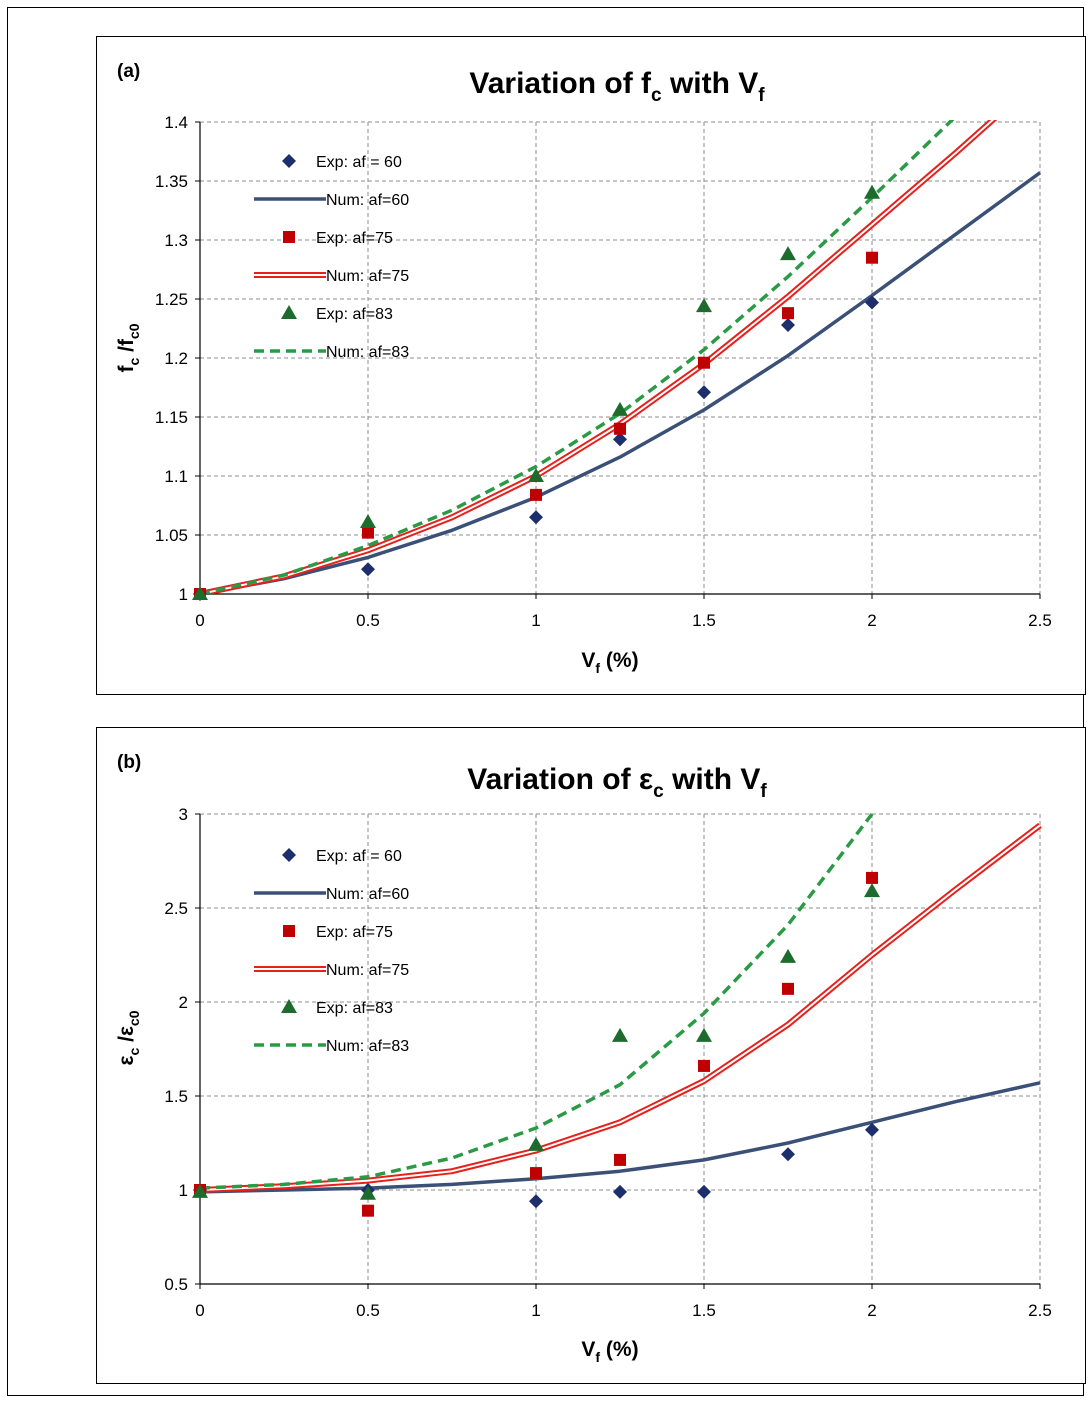 This screenshot has width=1091, height=1403. Describe the element at coordinates (367, 970) in the screenshot. I see `chart-b-legend-label: Num: af=75` at that location.